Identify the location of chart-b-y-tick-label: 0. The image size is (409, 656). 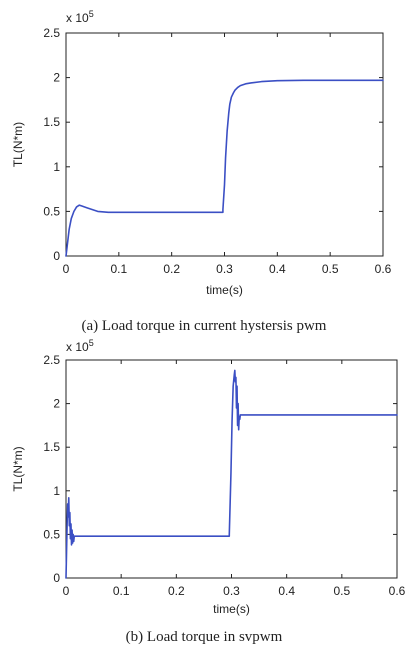
(56, 578).